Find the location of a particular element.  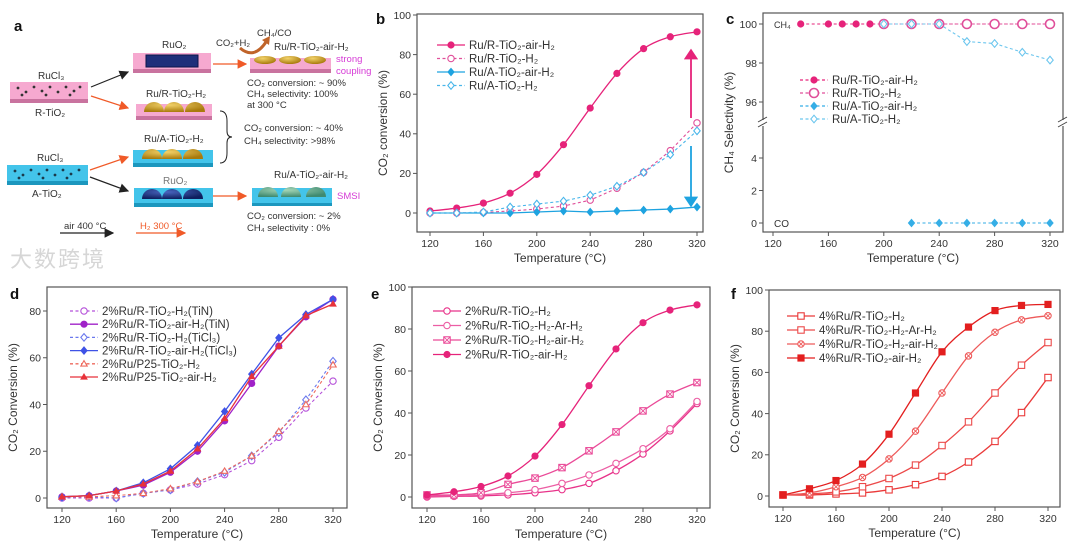

series-0: Ru/R-TiO₂-air-H₂ is located at coordinates (563, 121).